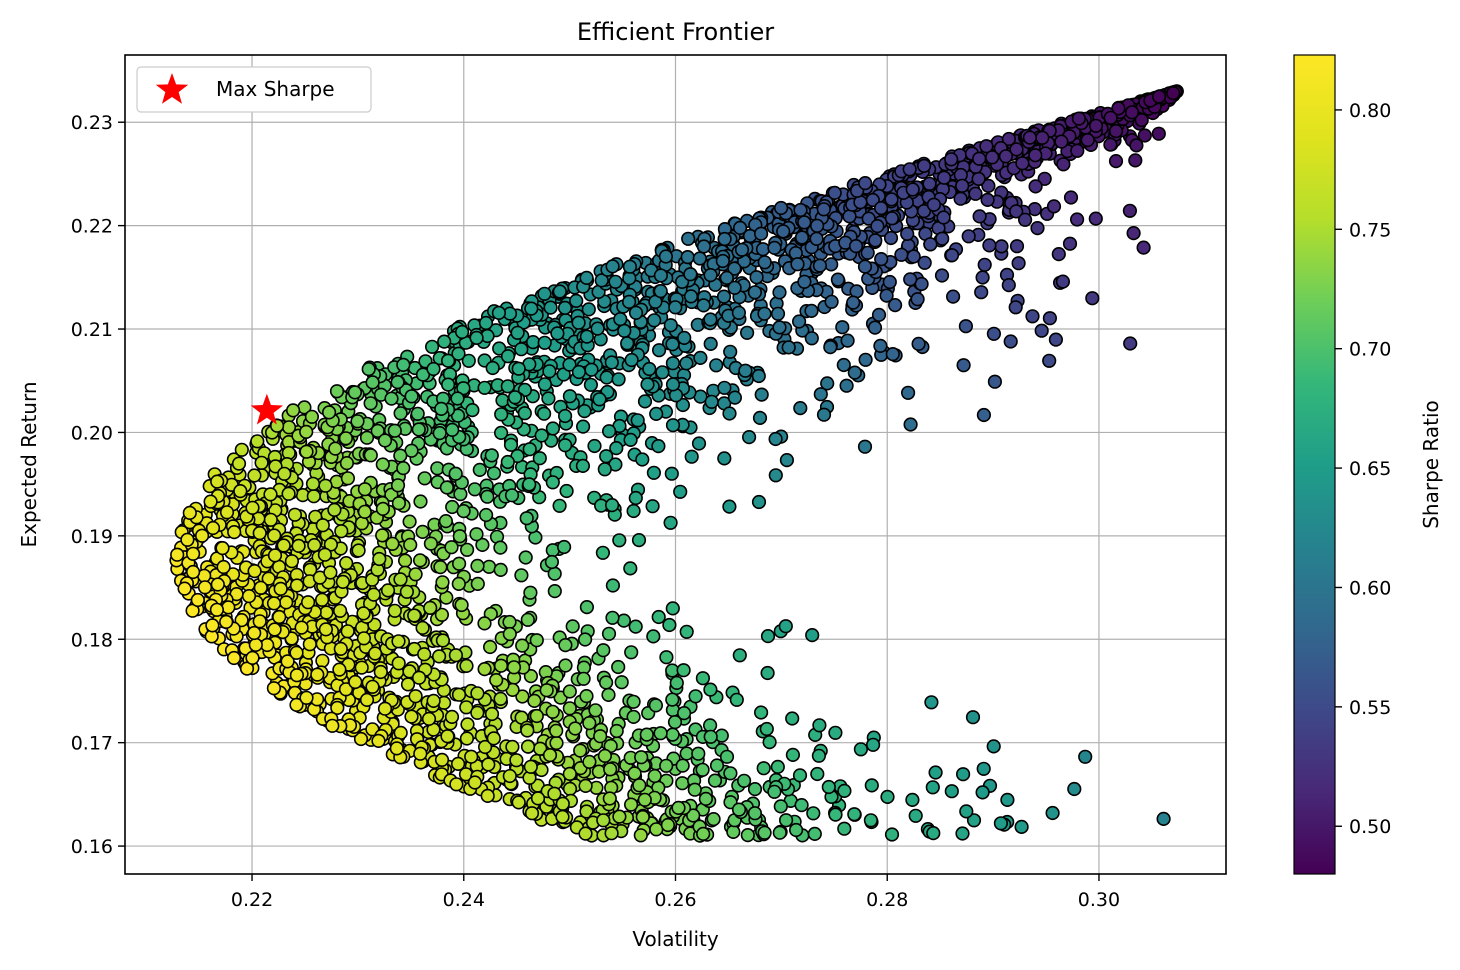  What do you see at coordinates (1431, 464) in the screenshot?
I see `colorbar-label: Sharpe Ratio` at bounding box center [1431, 464].